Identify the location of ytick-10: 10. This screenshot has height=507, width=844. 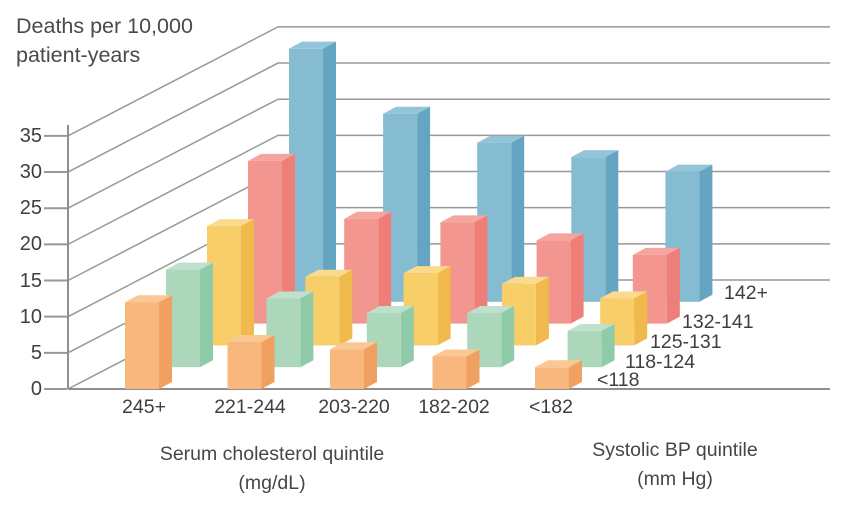
(30, 316).